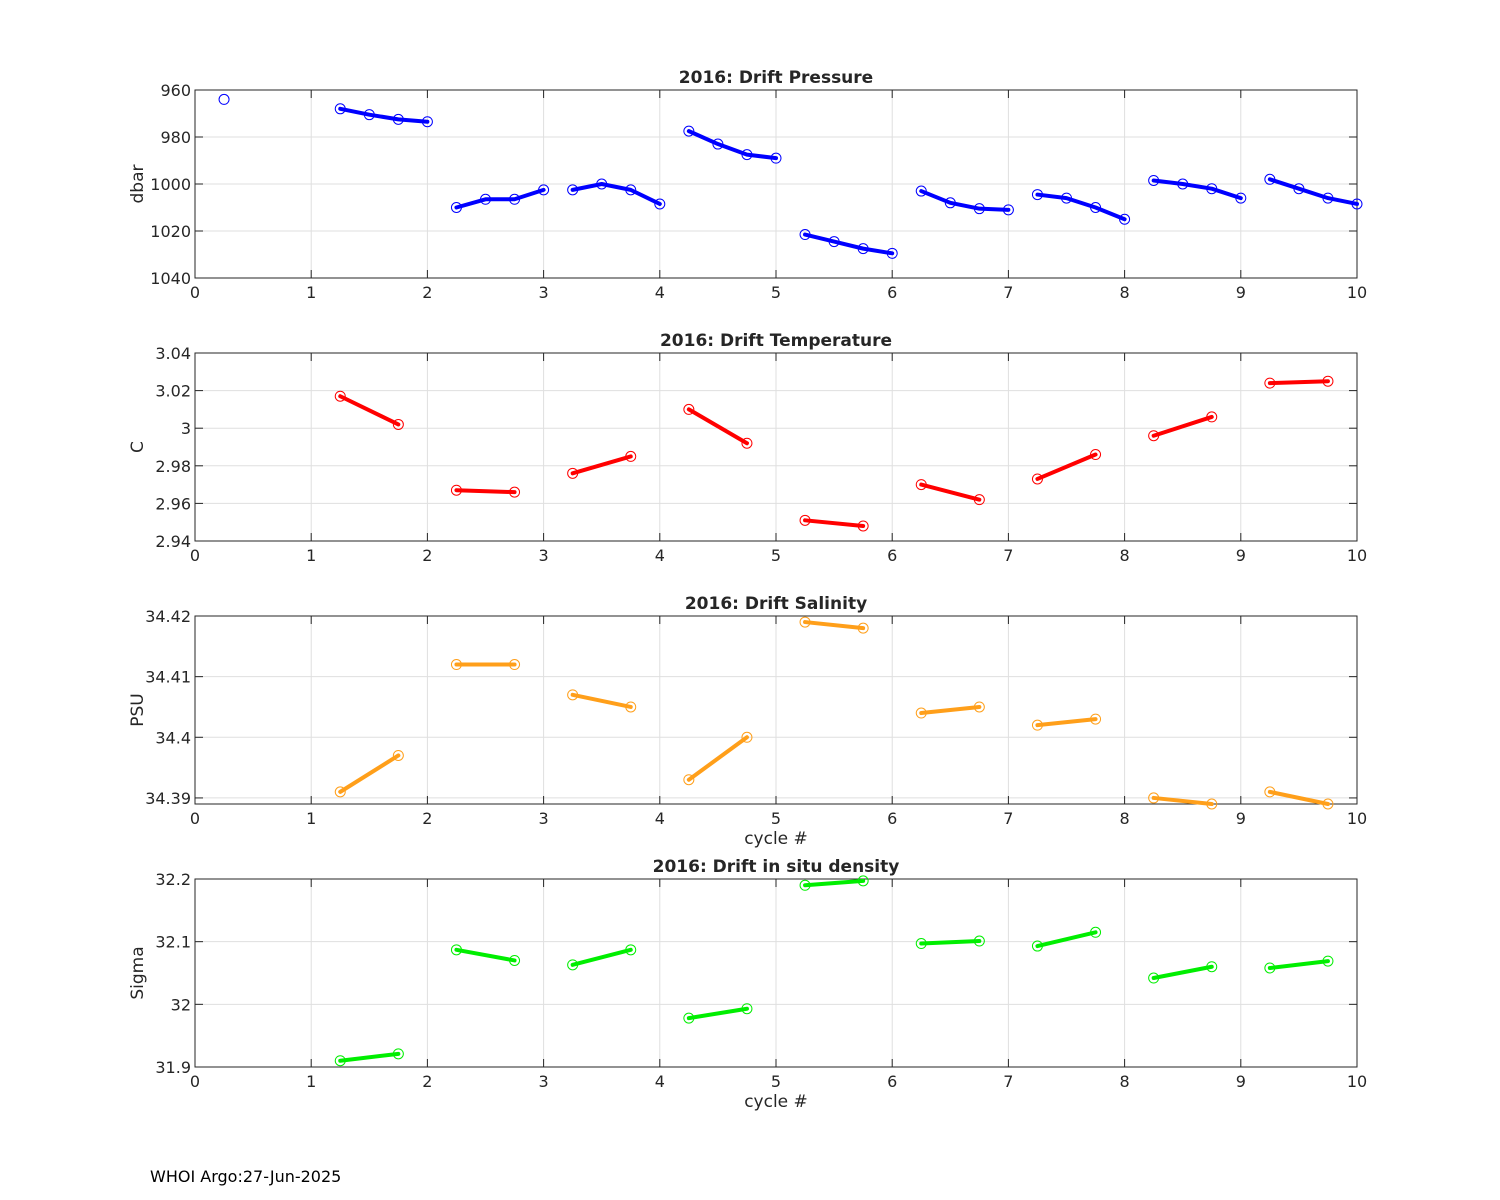 Image resolution: width=1500 pixels, height=1200 pixels. I want to click on x-tick-label: 1, so click(311, 555).